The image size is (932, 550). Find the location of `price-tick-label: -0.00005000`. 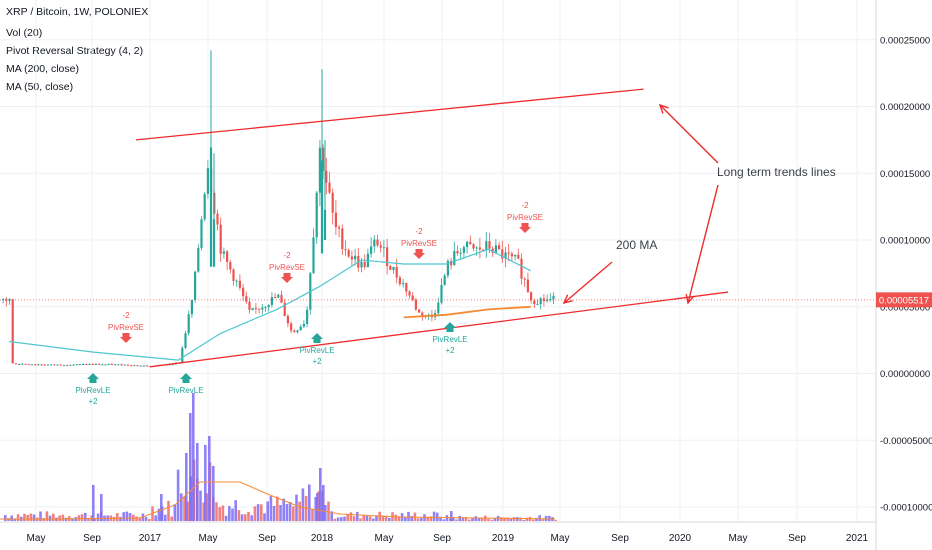

price-tick-label: -0.00005000 is located at coordinates (906, 441).